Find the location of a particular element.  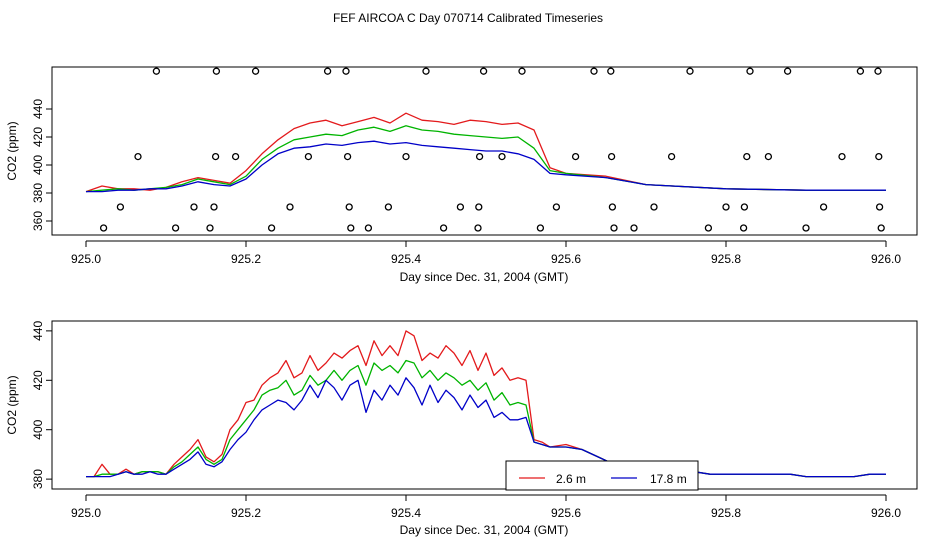

legend: 2.6 m 17.8 m is located at coordinates (602, 475).